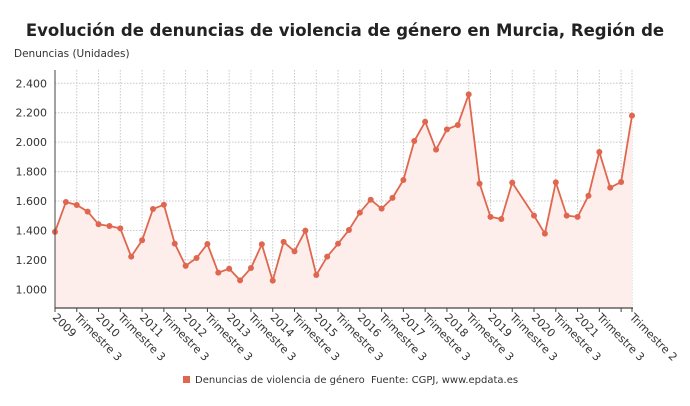  I want to click on y-tick-label: 2.000, so click(32, 142).